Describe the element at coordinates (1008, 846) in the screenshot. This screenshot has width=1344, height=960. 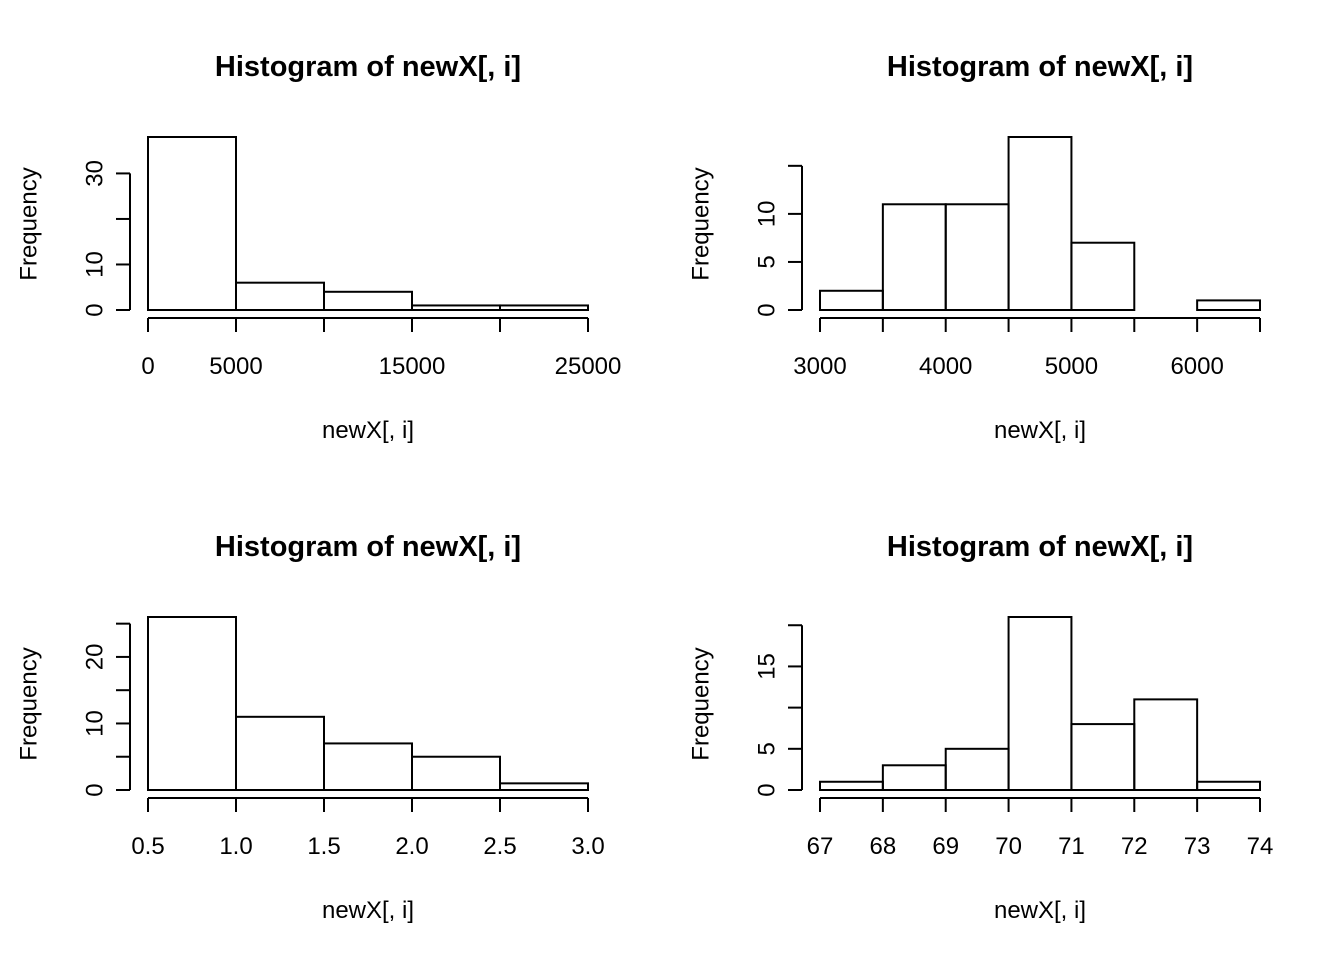
I see `x-tick-label: 70` at that location.